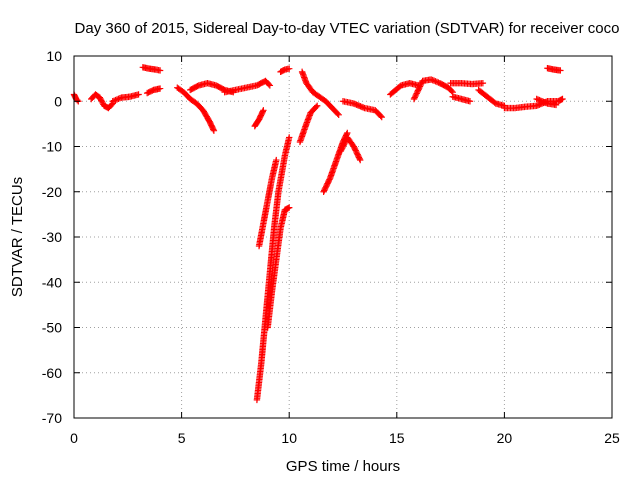 Image resolution: width=640 pixels, height=480 pixels. Describe the element at coordinates (182, 438) in the screenshot. I see `x-tick-label: 5` at that location.